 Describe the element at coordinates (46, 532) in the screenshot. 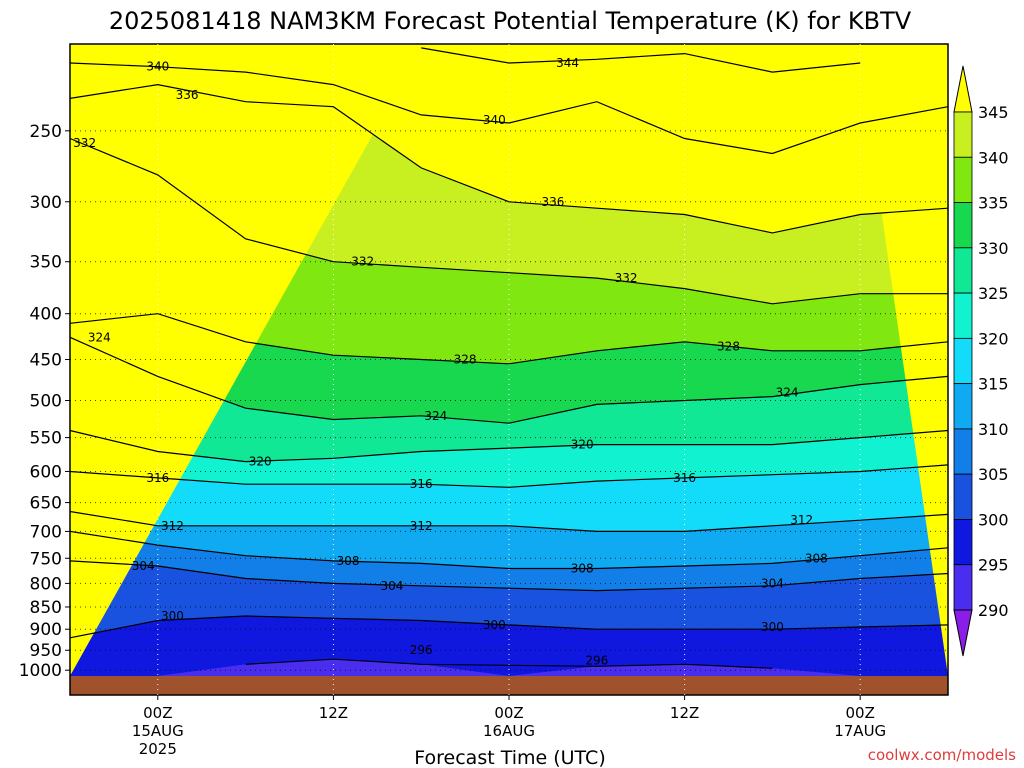

I see `y-tick-label: 700` at that location.